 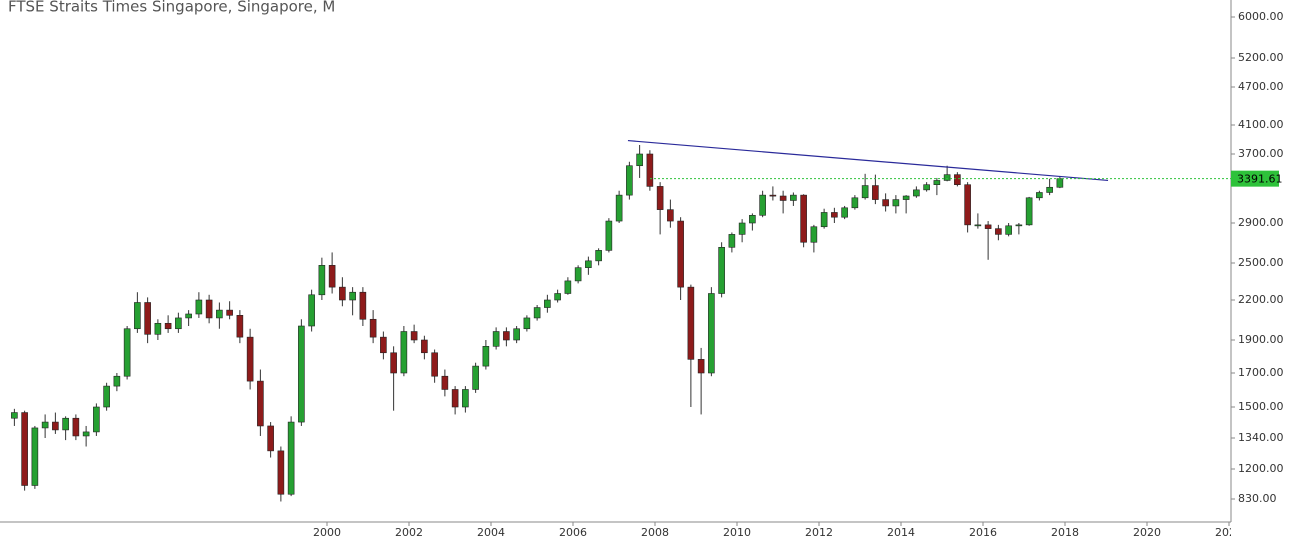 I want to click on y-tick-label: 2500.00, so click(x=1261, y=262).